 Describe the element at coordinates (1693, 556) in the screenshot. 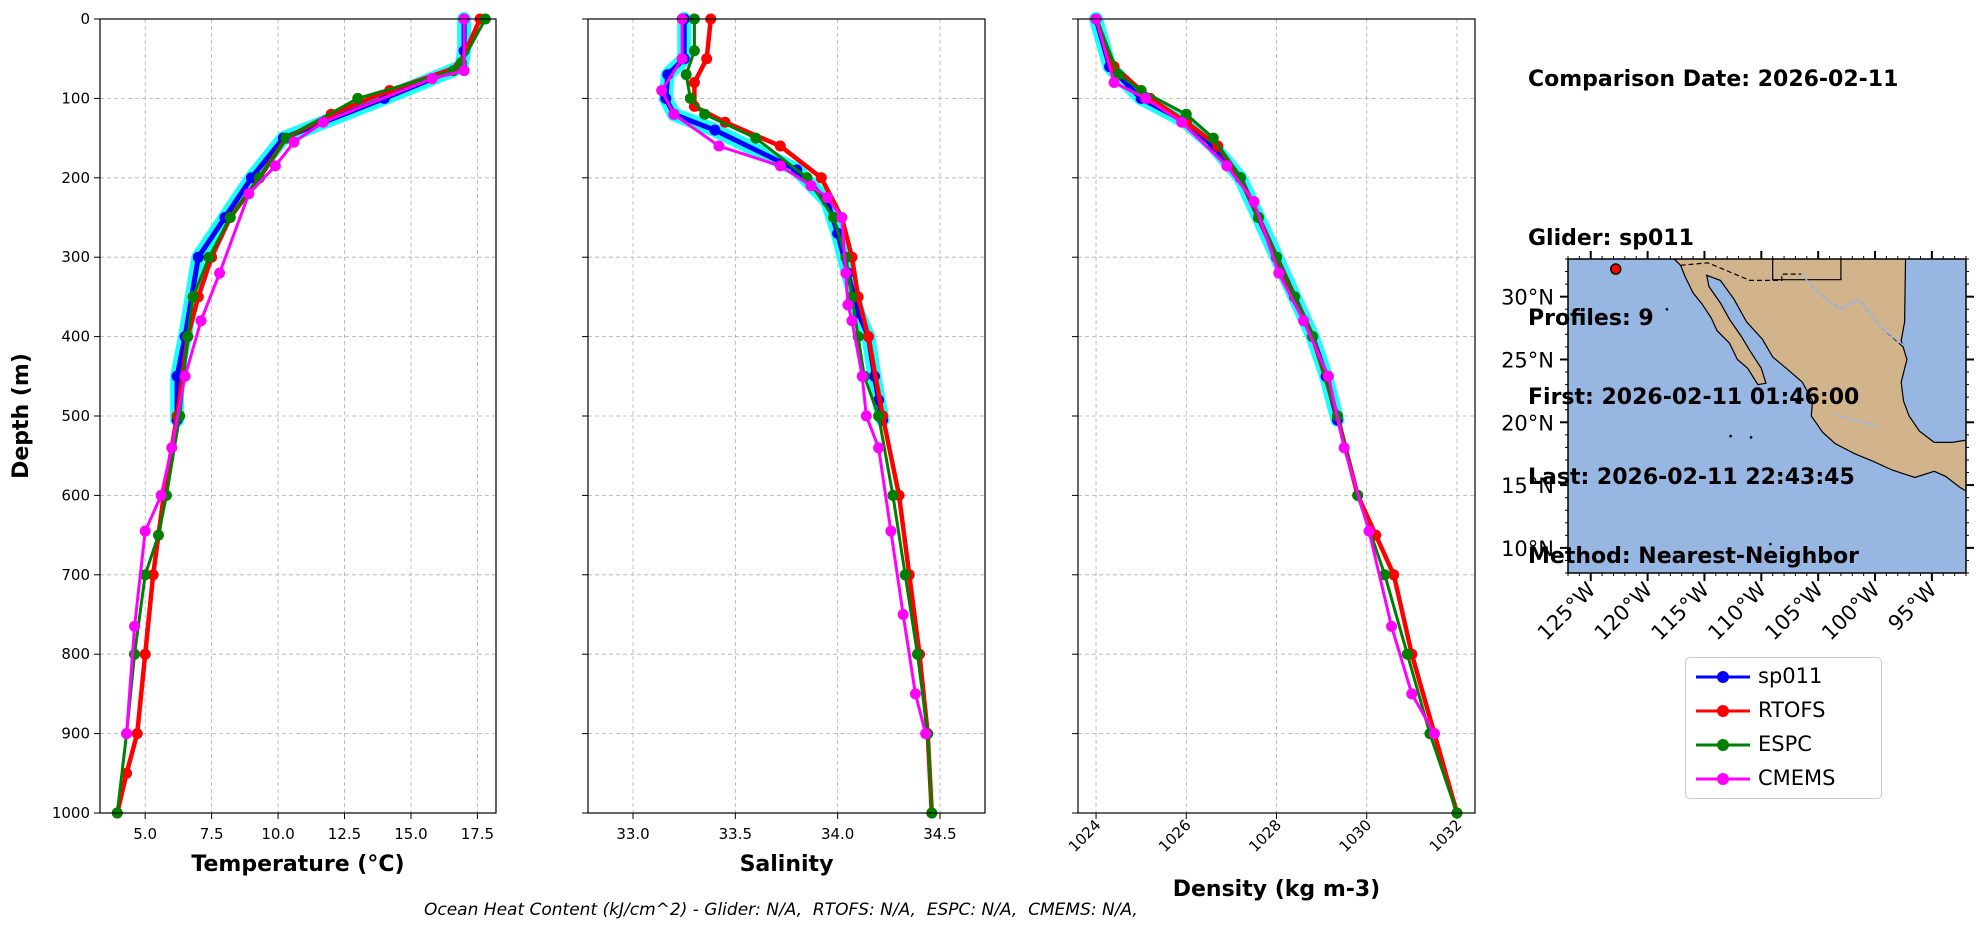

I see `method: Method: Nearest-Neighbor` at that location.